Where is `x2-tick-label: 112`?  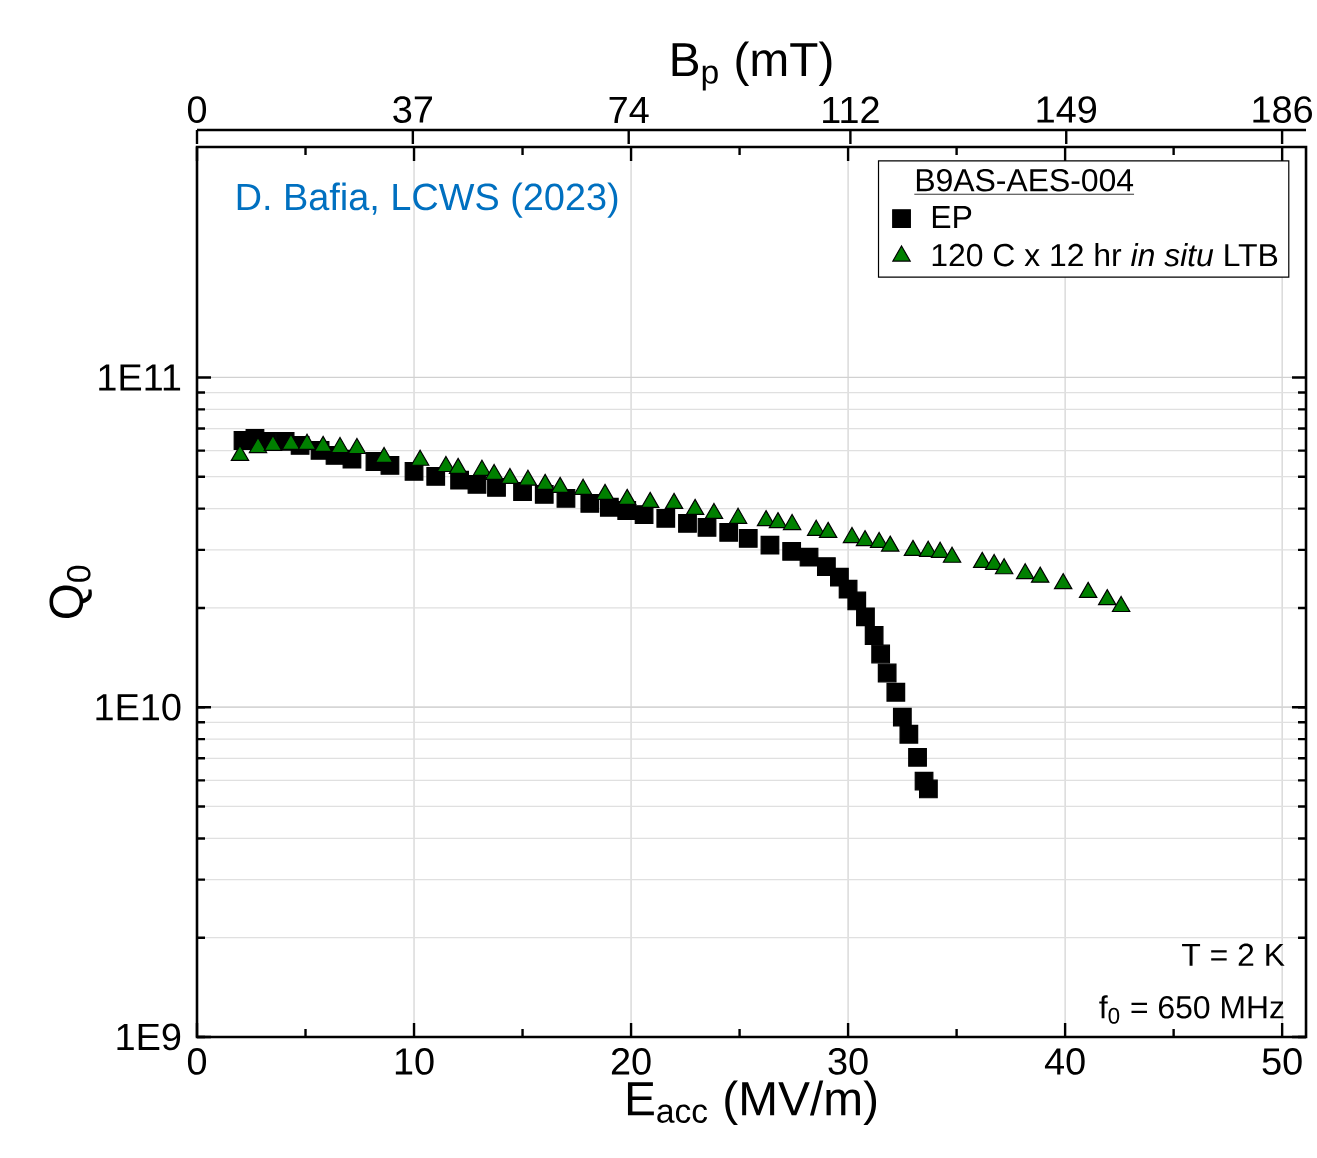 x2-tick-label: 112 is located at coordinates (851, 109).